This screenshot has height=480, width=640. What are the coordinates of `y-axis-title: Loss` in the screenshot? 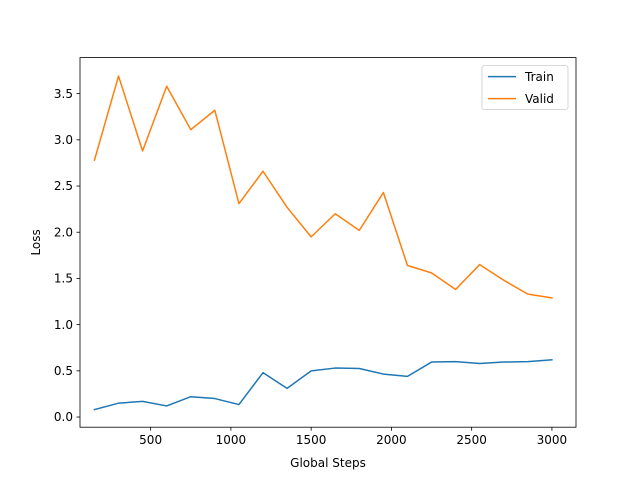 It's located at (36, 242).